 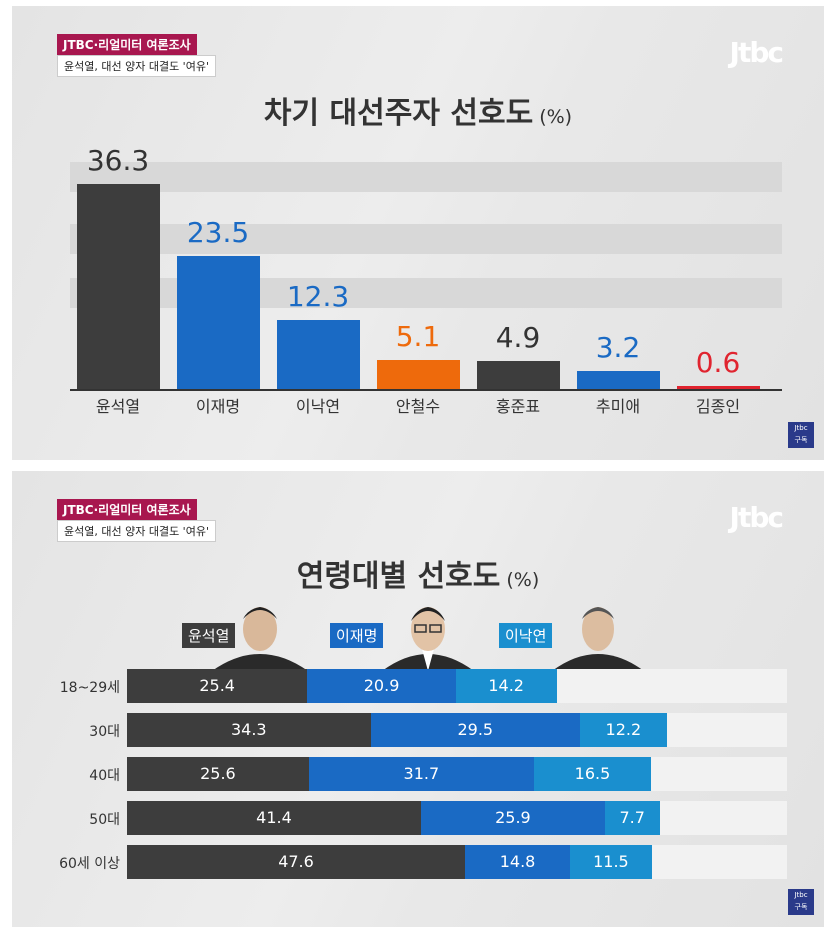 What do you see at coordinates (592, 774) in the screenshot?
I see `bar-segment: 16.5` at bounding box center [592, 774].